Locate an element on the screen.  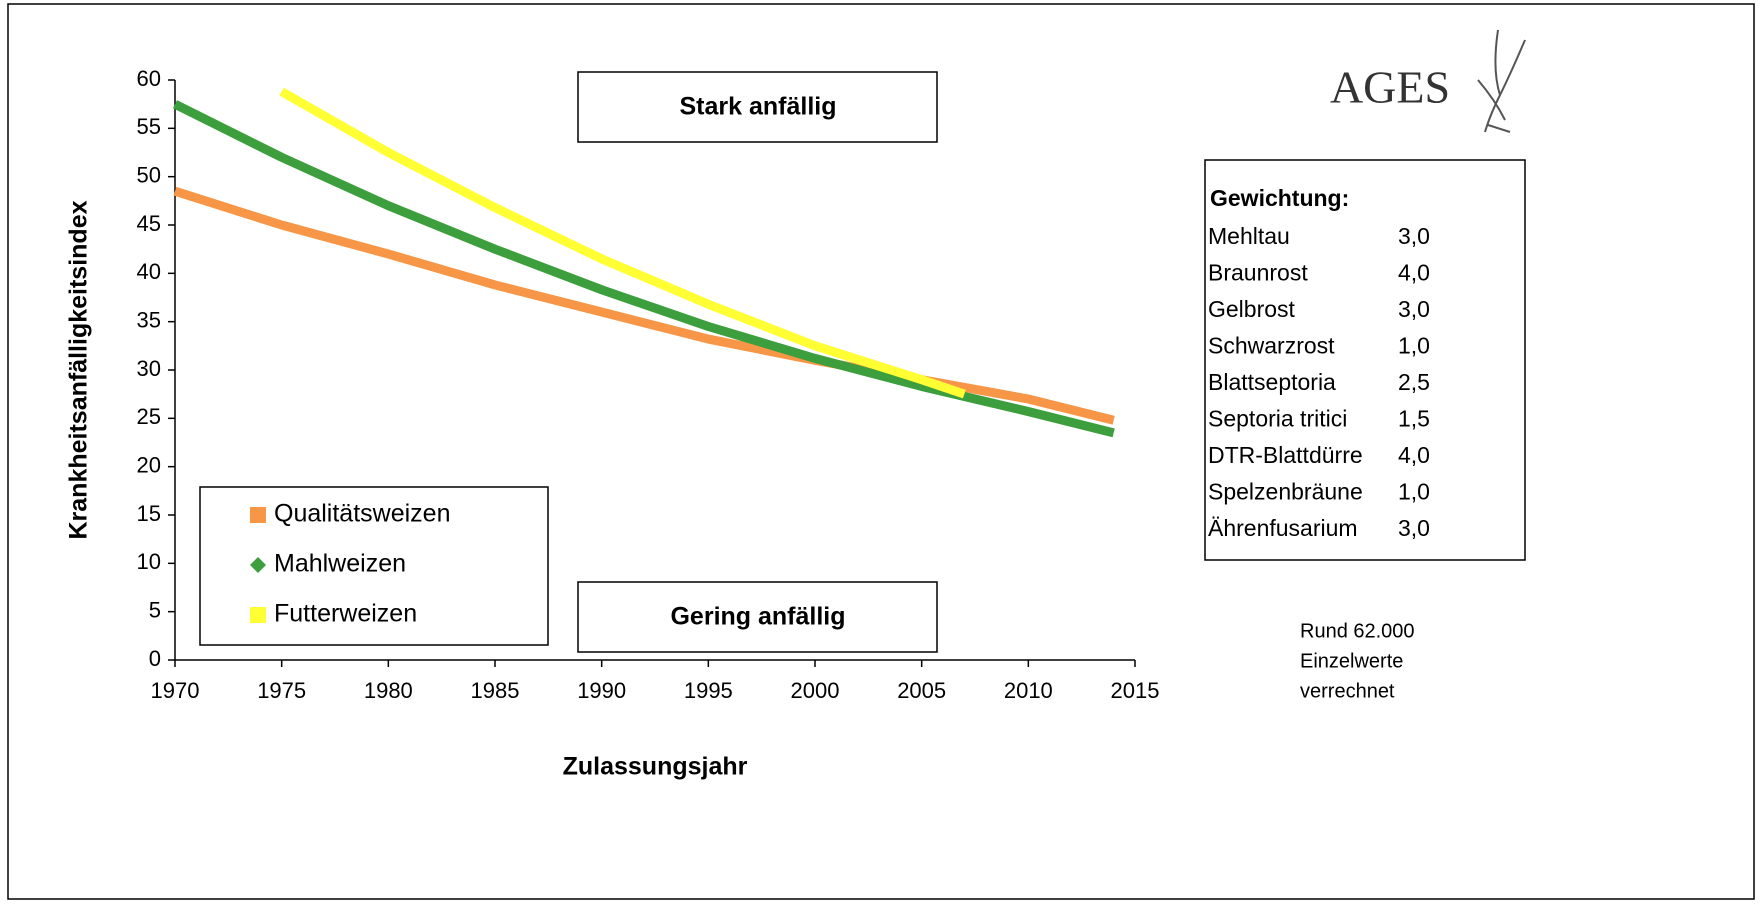
x-axis-label: Zulassungsjahr is located at coordinates (655, 767).